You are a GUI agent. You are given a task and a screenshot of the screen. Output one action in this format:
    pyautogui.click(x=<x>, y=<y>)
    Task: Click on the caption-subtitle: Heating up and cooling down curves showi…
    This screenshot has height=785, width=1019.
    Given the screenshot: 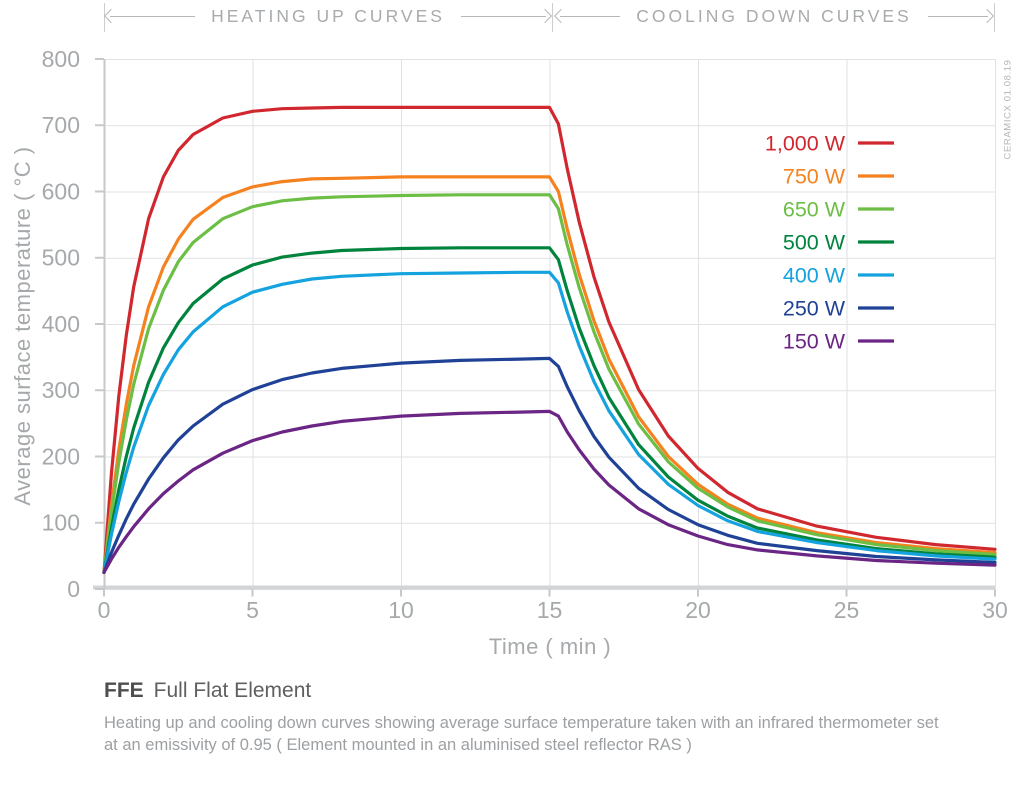 What is the action you would take?
    pyautogui.click(x=556, y=734)
    